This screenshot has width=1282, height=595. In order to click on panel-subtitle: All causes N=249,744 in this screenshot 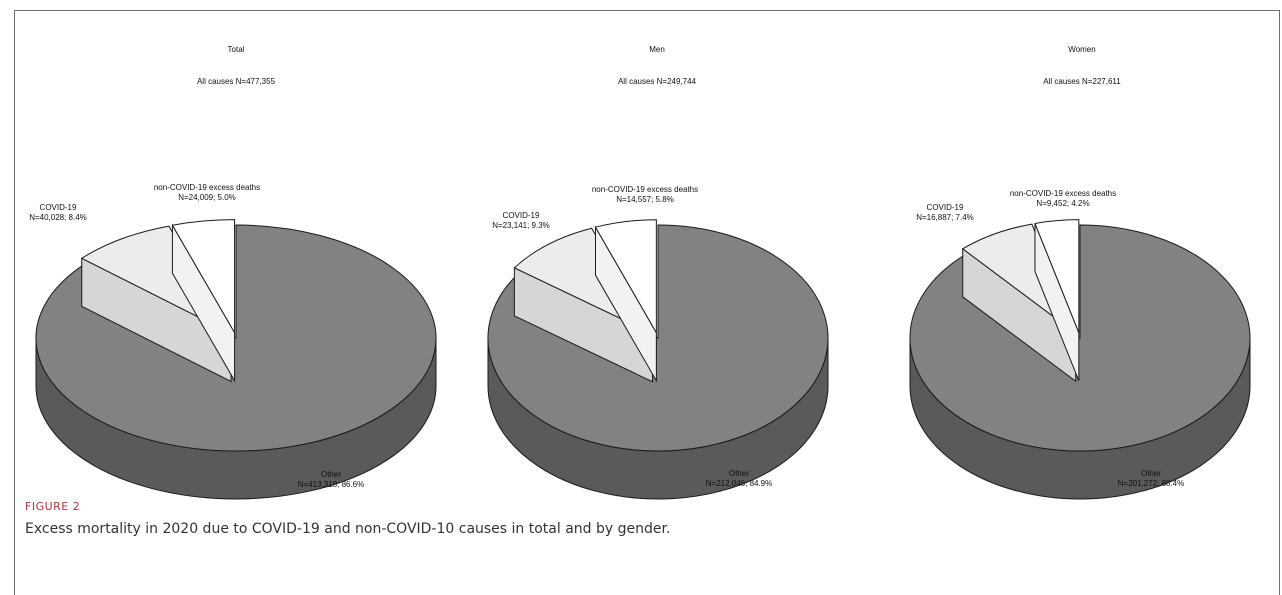, I will do `click(657, 81)`.